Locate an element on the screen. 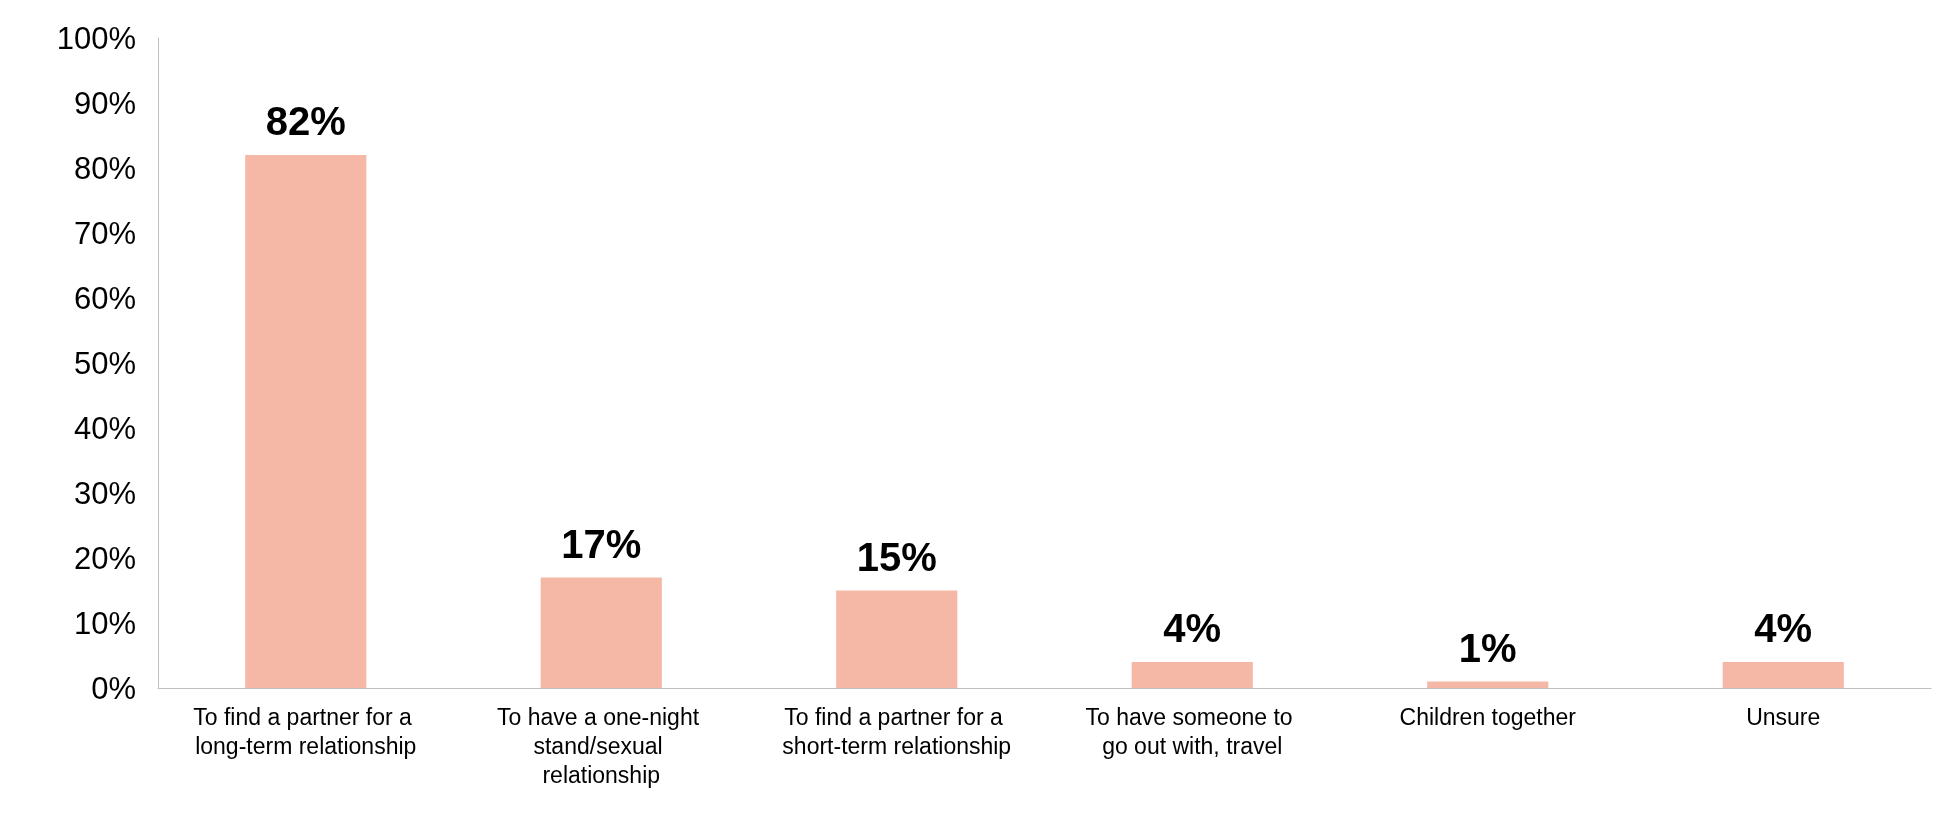 This screenshot has width=1949, height=826. y-tick-label: 10% is located at coordinates (104, 623).